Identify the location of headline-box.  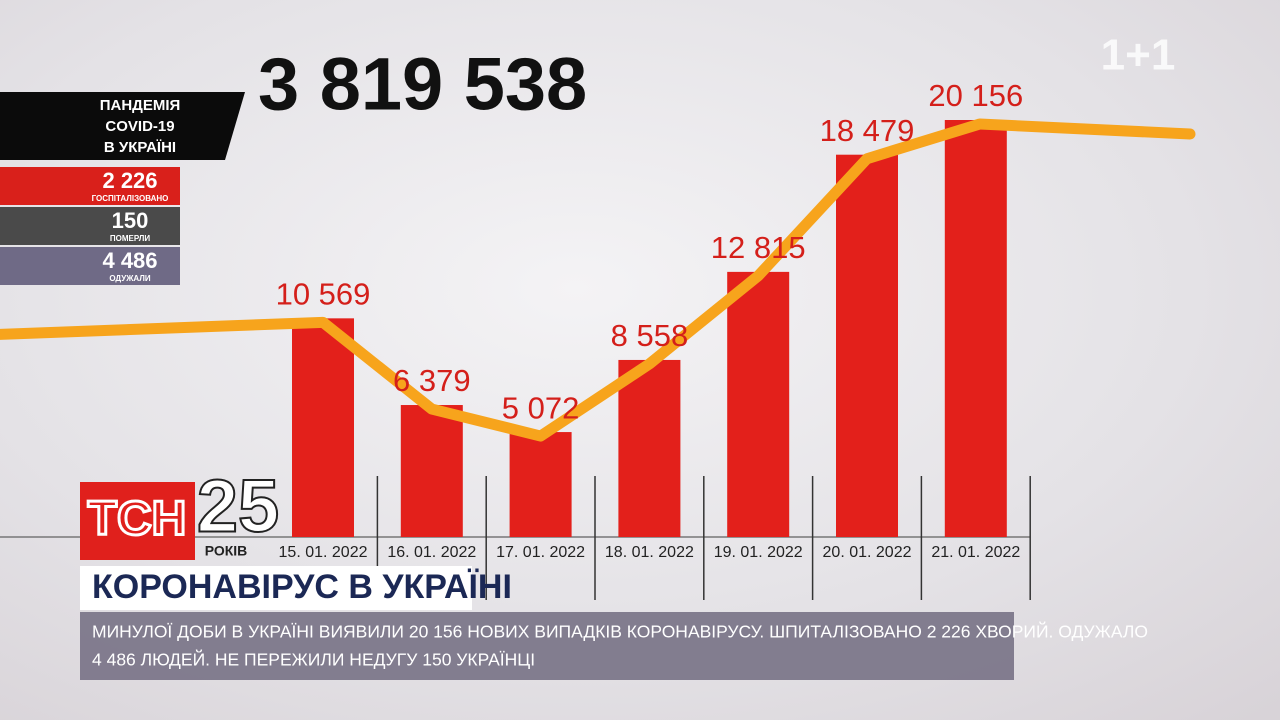
(276, 588).